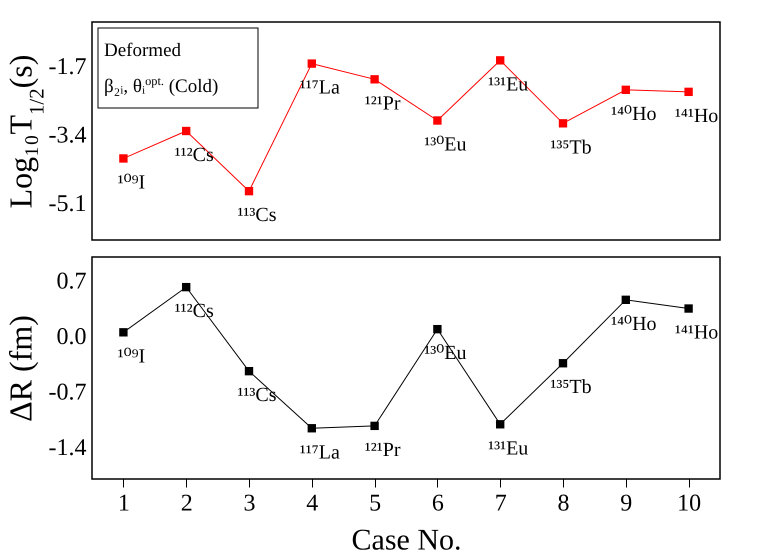 The image size is (757, 558). What do you see at coordinates (67, 204) in the screenshot?
I see `y-tick-label: -5.1` at bounding box center [67, 204].